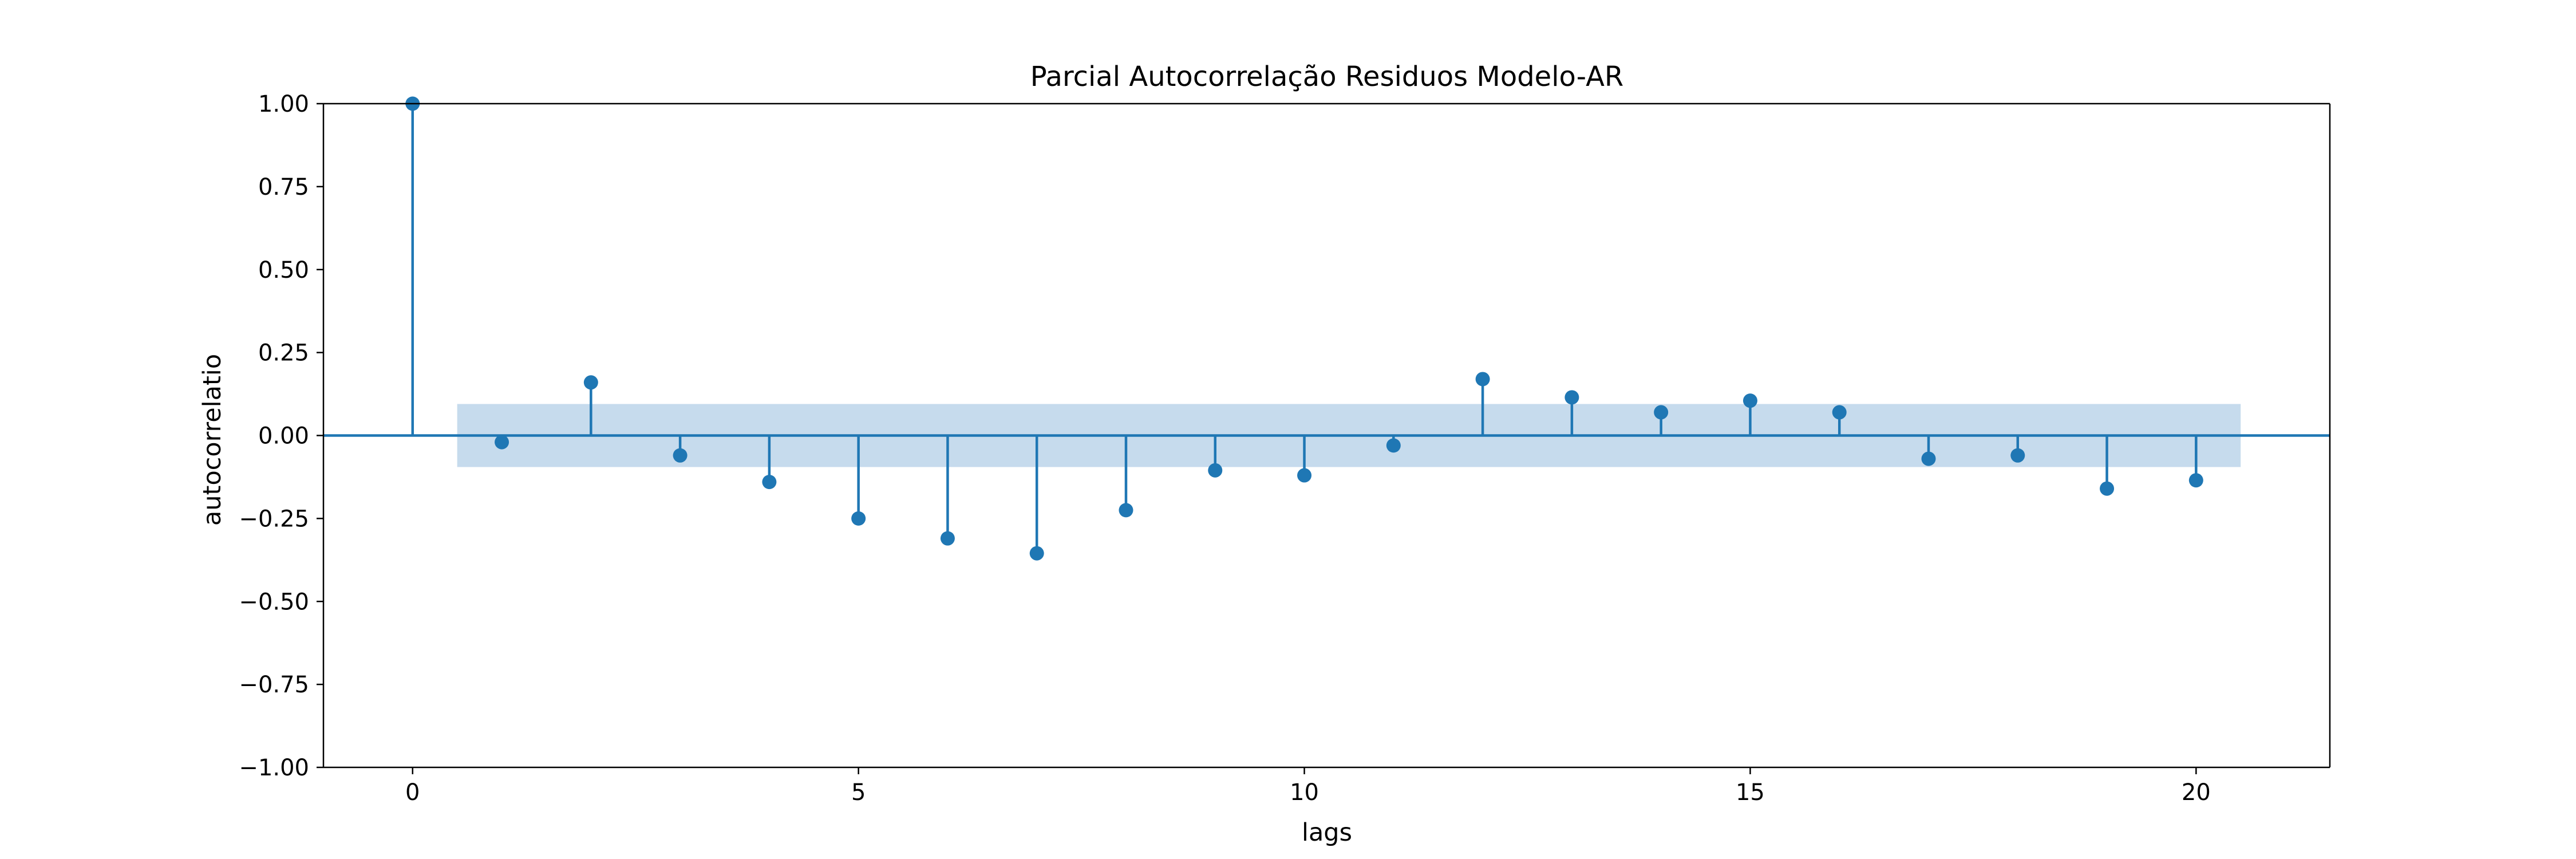 The image size is (2576, 859). Describe the element at coordinates (274, 519) in the screenshot. I see `y-tick-label: −0.25` at that location.